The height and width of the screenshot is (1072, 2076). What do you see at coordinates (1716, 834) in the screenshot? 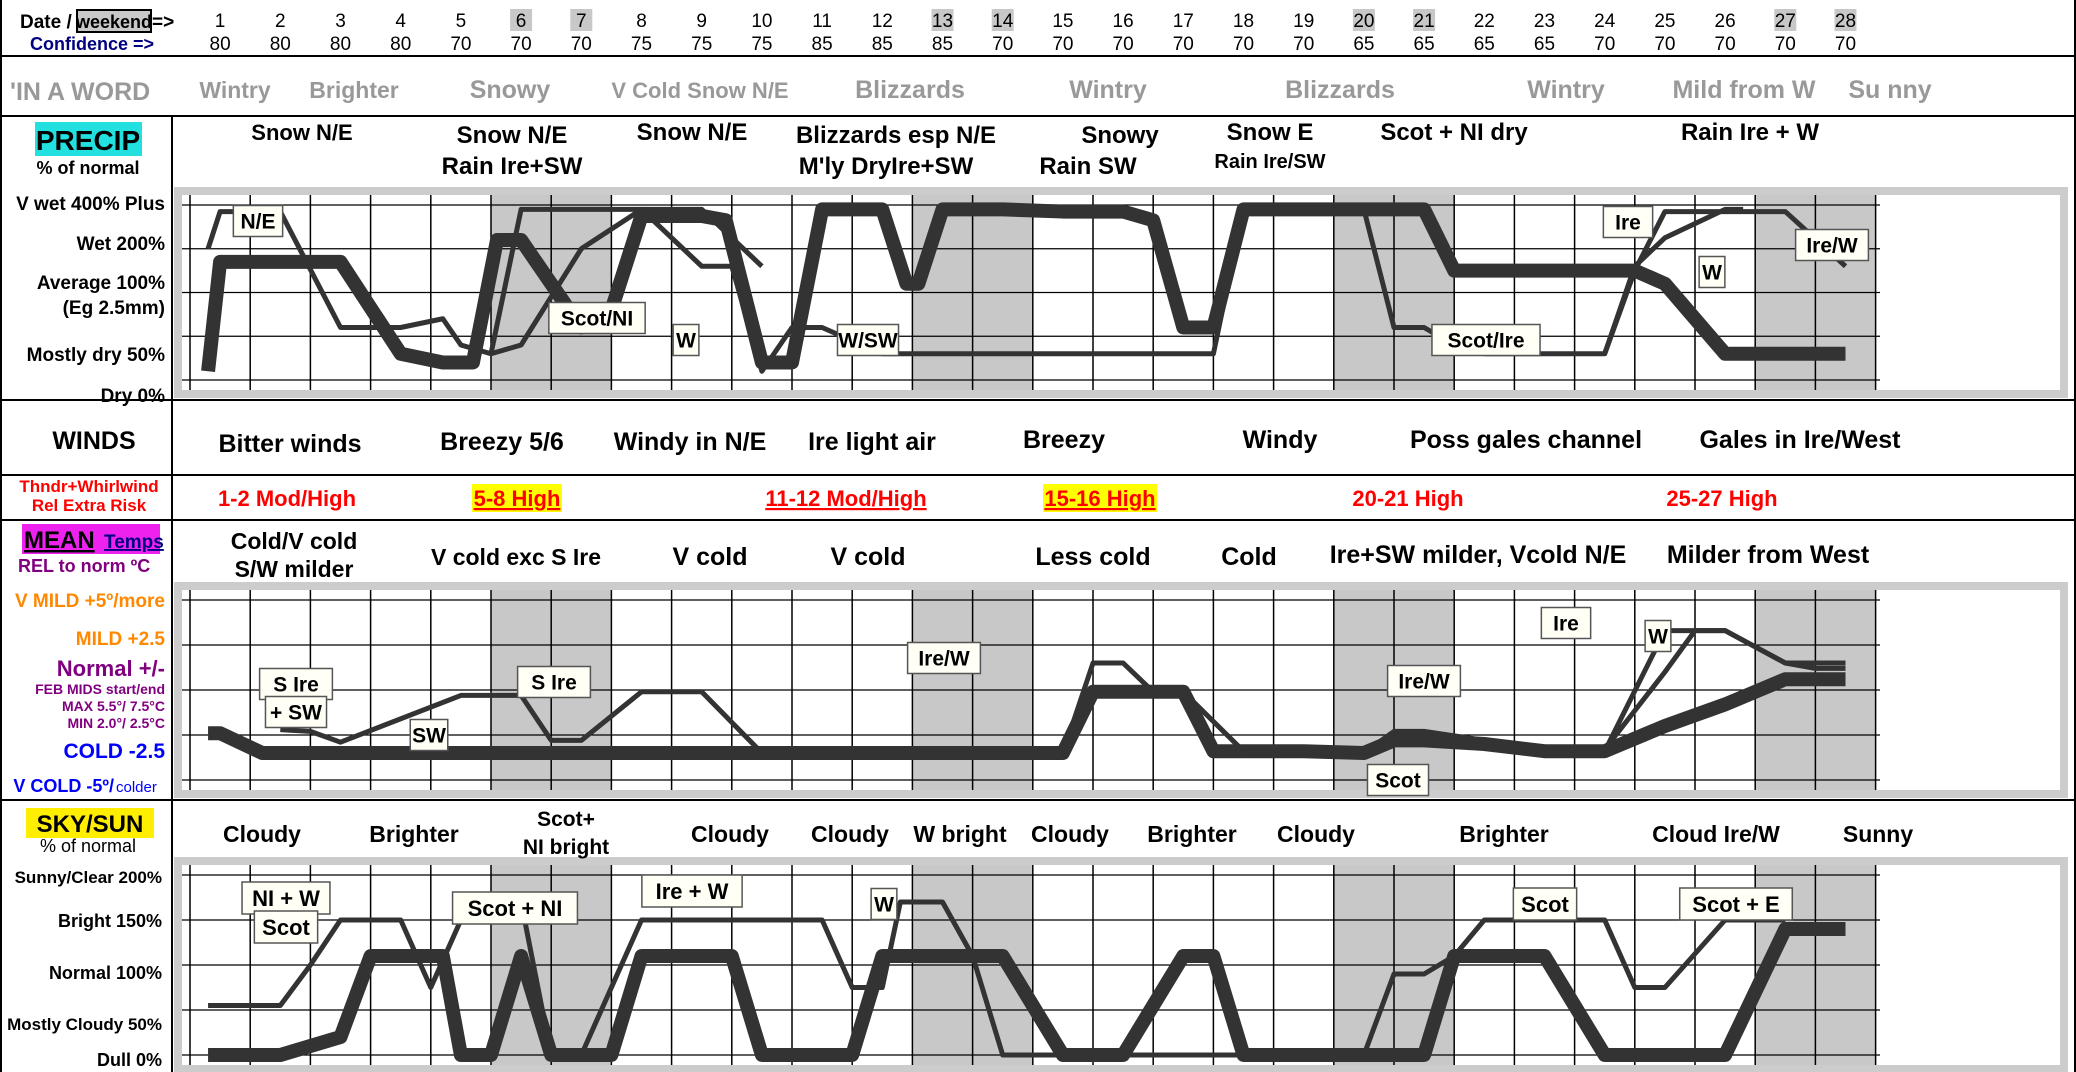
I see `sky-header: Cloud Ire/W` at bounding box center [1716, 834].